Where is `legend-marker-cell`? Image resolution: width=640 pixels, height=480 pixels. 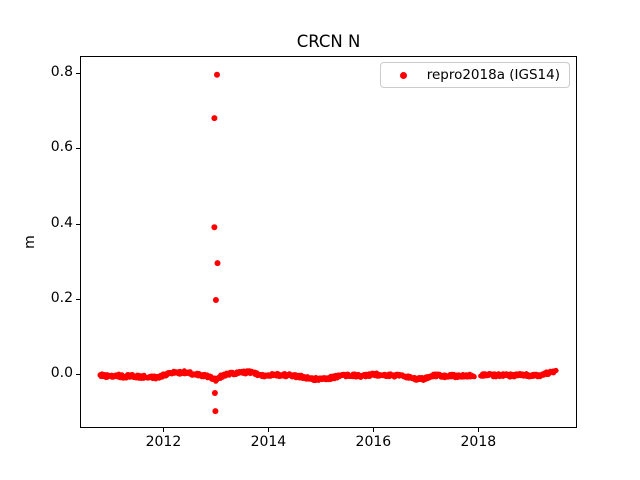
legend-marker-cell is located at coordinates (404, 75).